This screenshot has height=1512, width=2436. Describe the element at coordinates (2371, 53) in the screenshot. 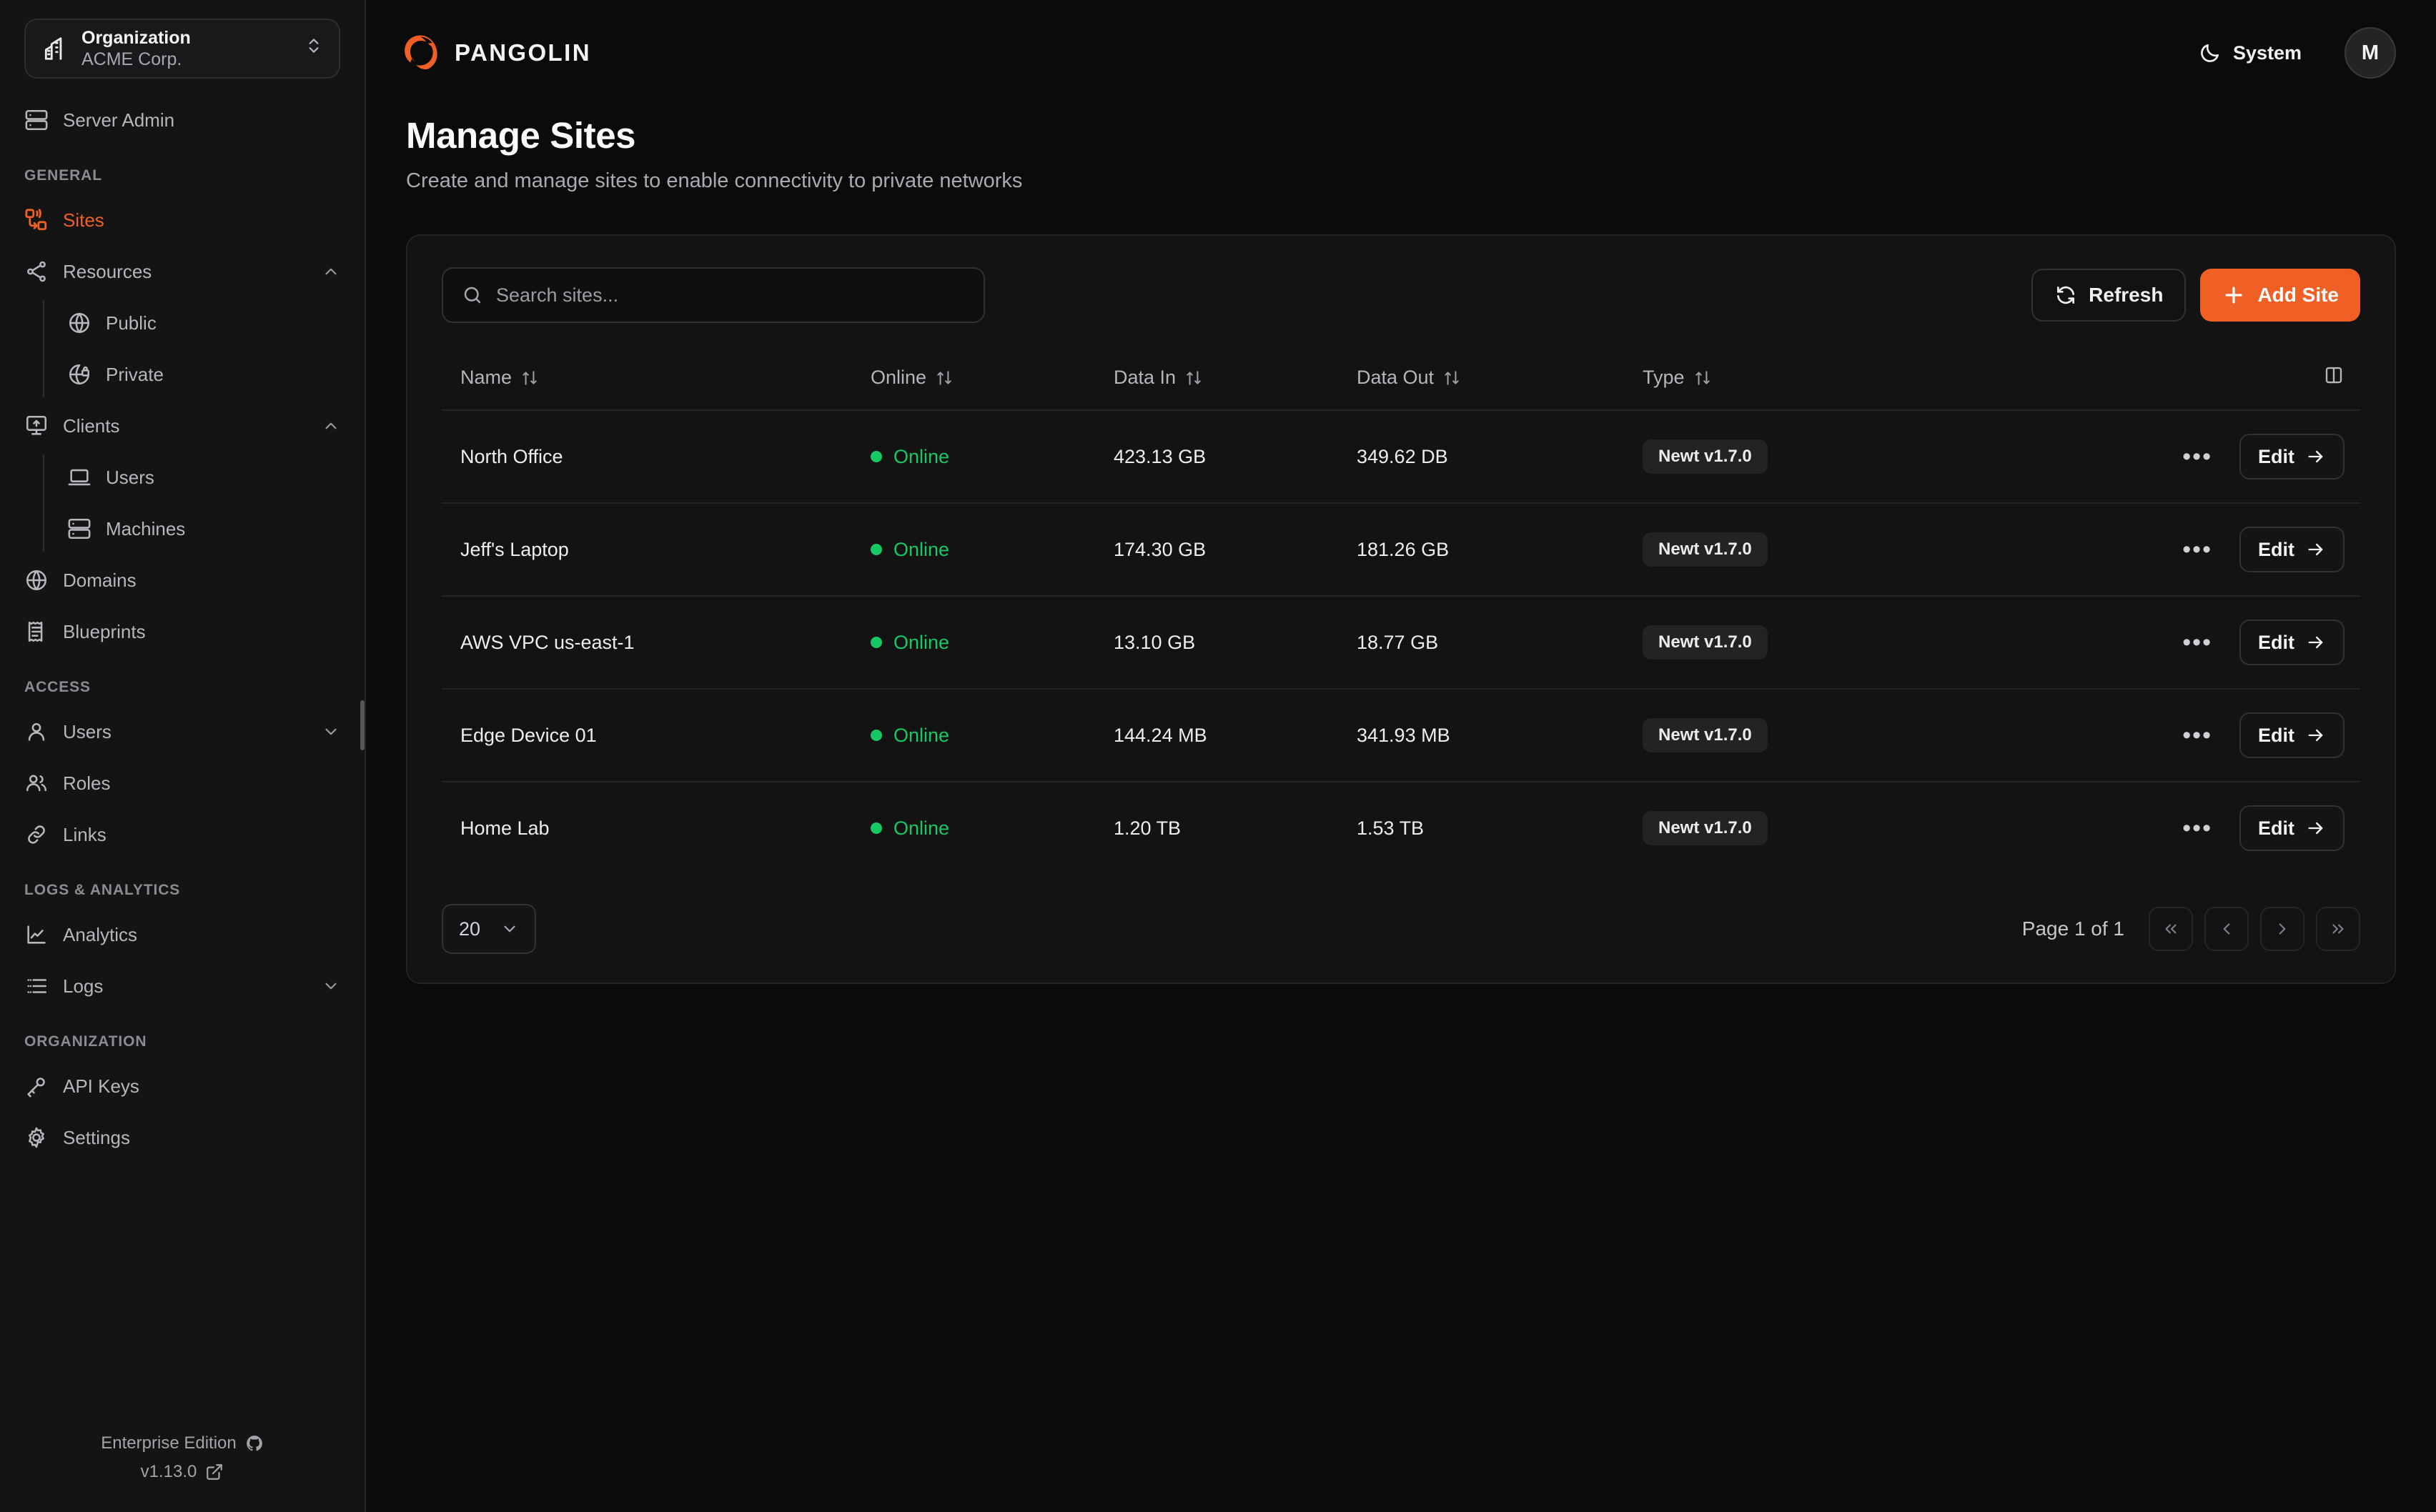

I see `avatar: M` at that location.